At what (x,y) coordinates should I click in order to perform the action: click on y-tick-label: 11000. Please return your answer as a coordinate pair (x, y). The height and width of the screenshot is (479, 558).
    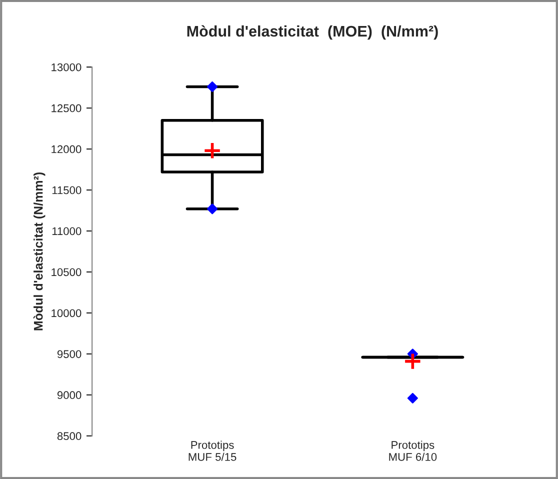
    Looking at the image, I should click on (67, 231).